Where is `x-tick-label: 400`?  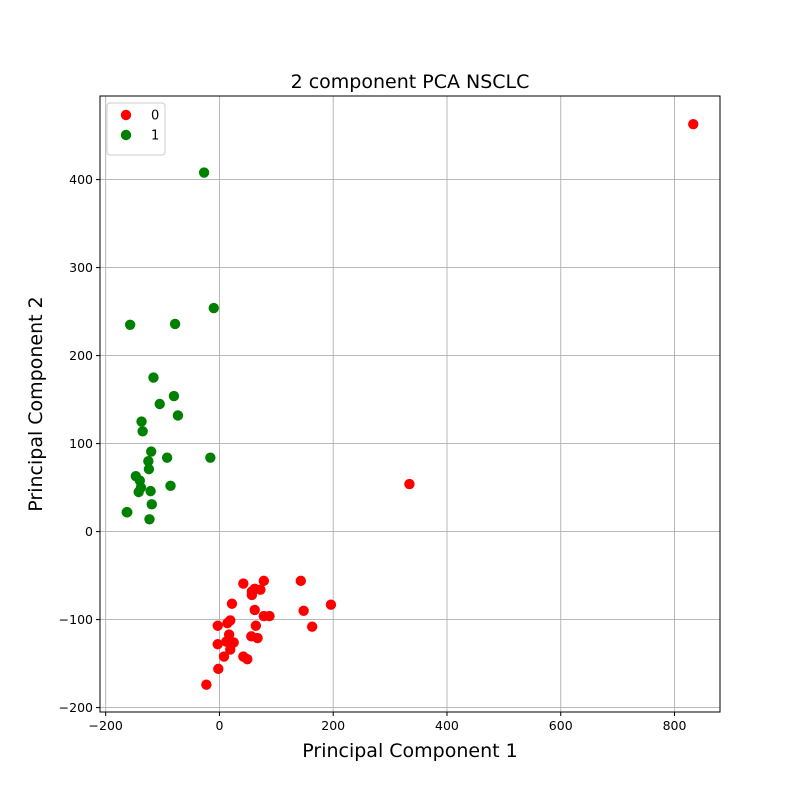
x-tick-label: 400 is located at coordinates (447, 725).